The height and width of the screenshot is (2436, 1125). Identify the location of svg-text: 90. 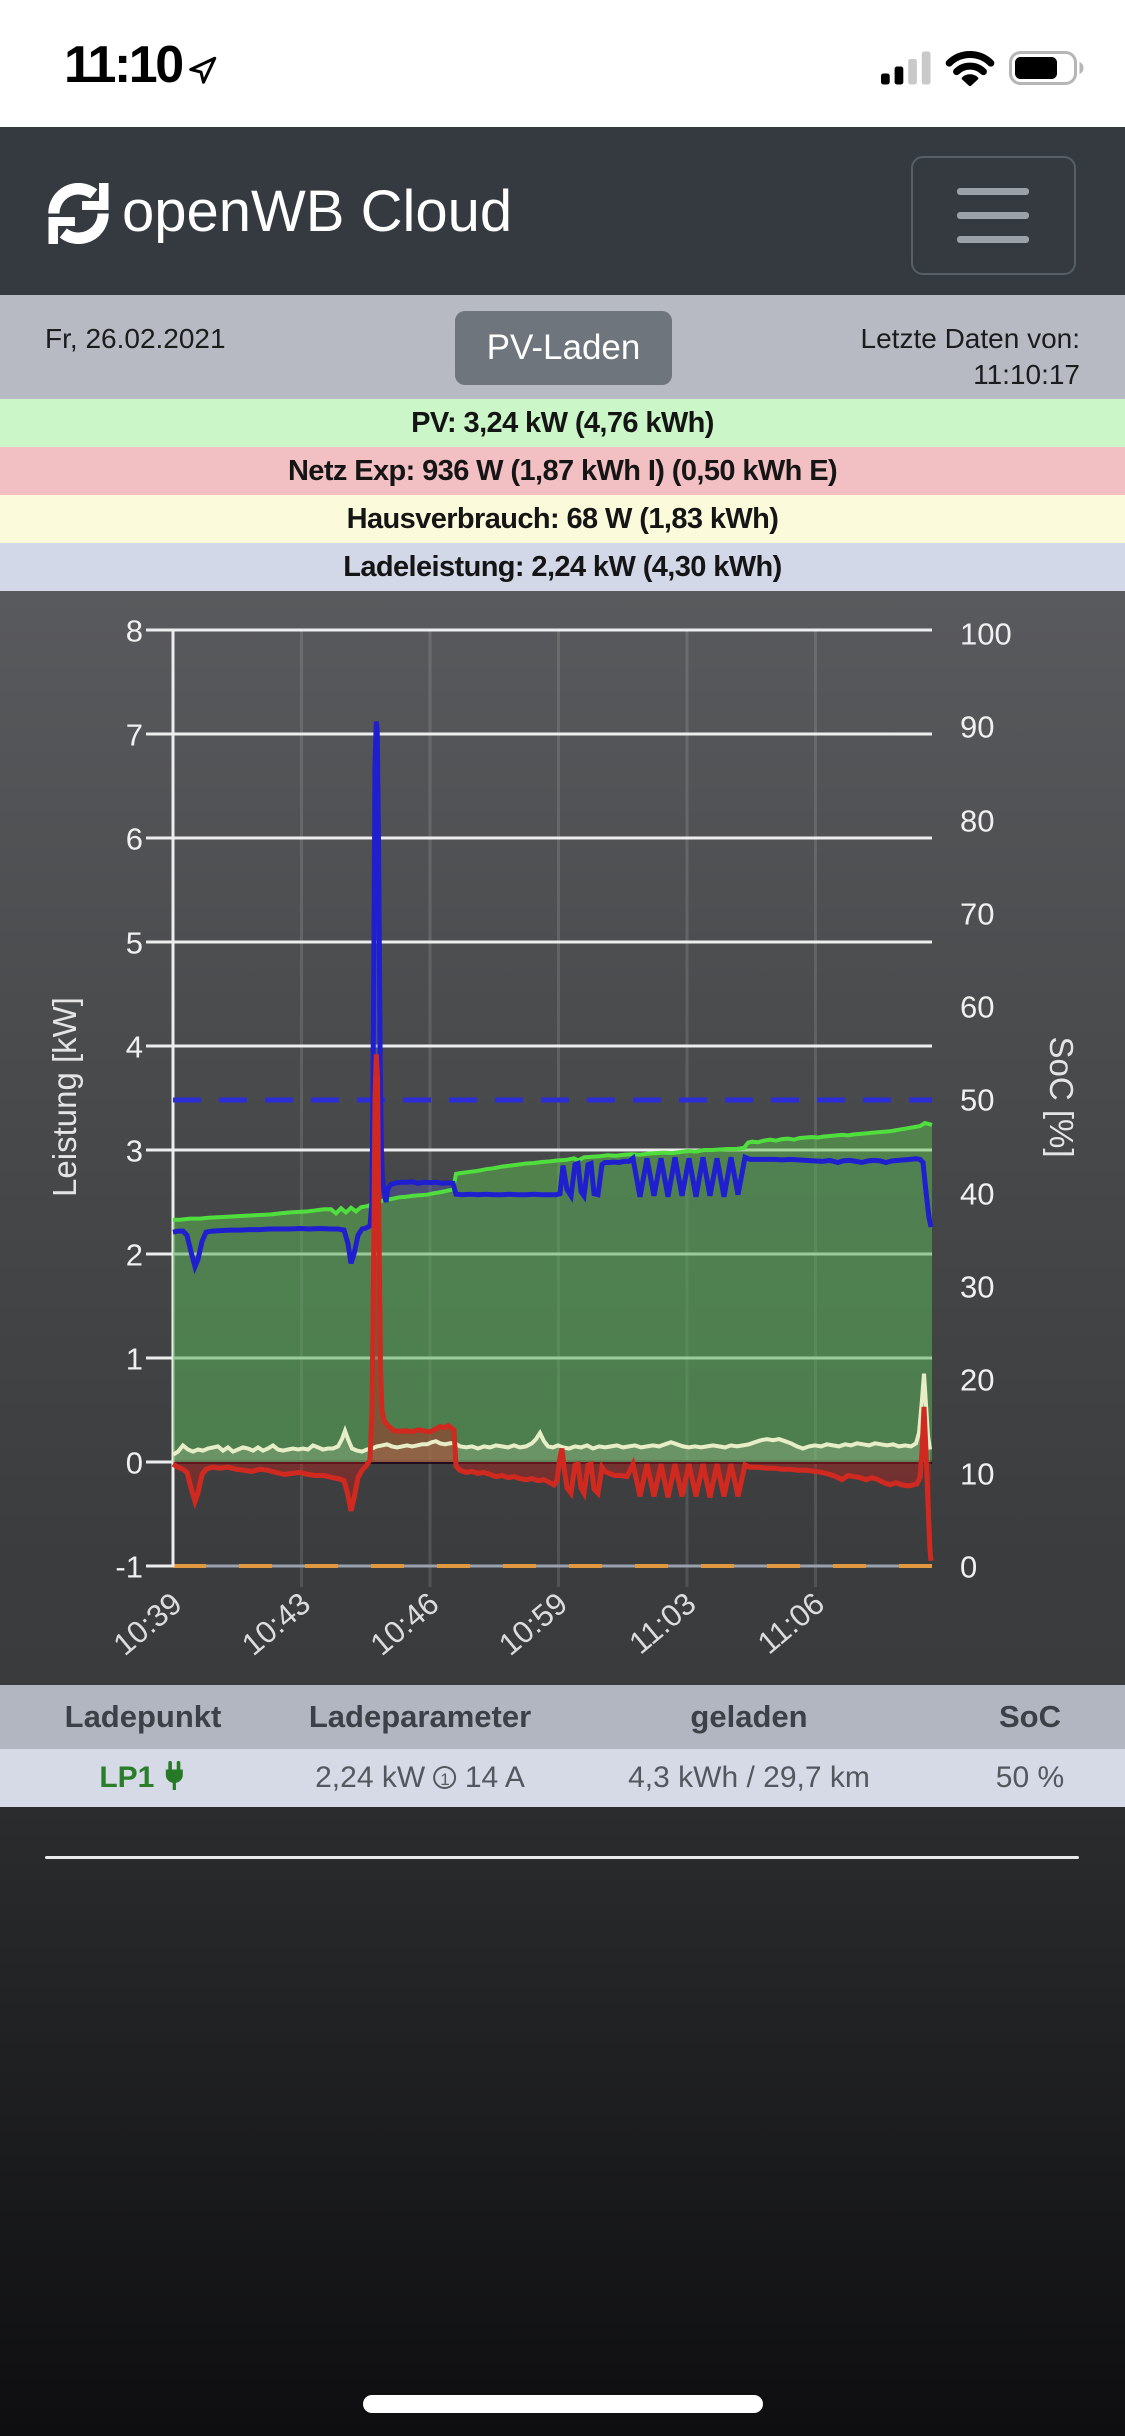
(977, 727).